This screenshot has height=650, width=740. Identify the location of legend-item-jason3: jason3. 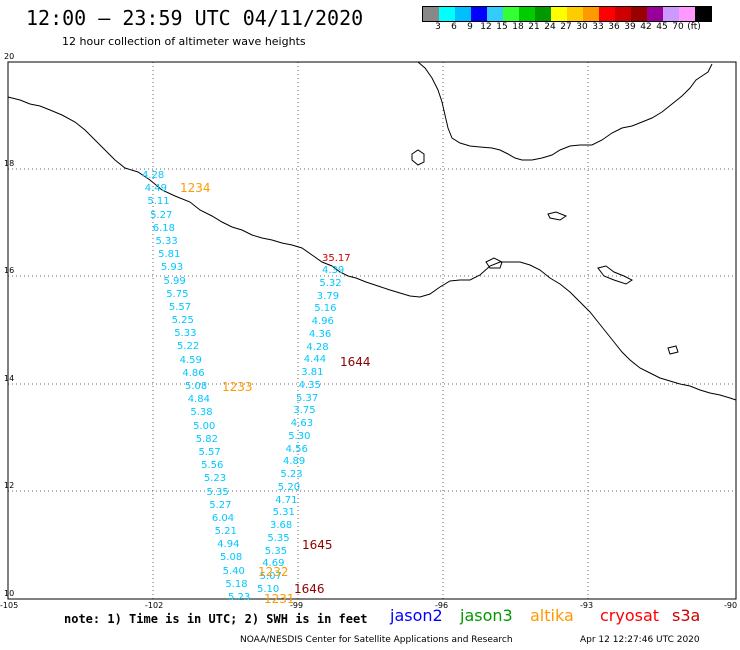
(486, 615).